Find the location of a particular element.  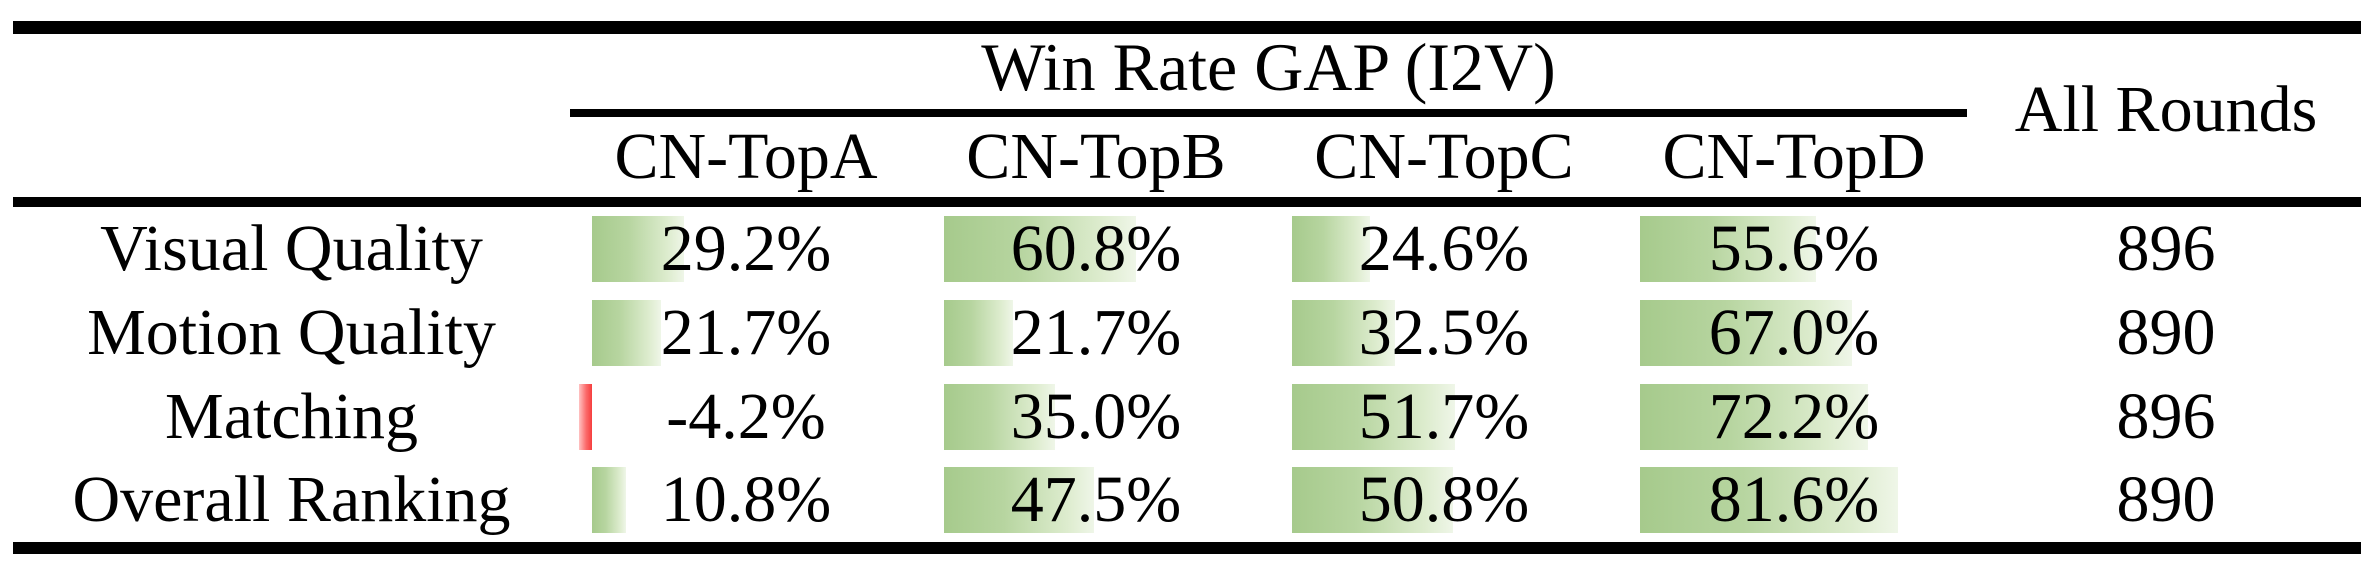

win-rate-value: 47.5% is located at coordinates (1096, 499).